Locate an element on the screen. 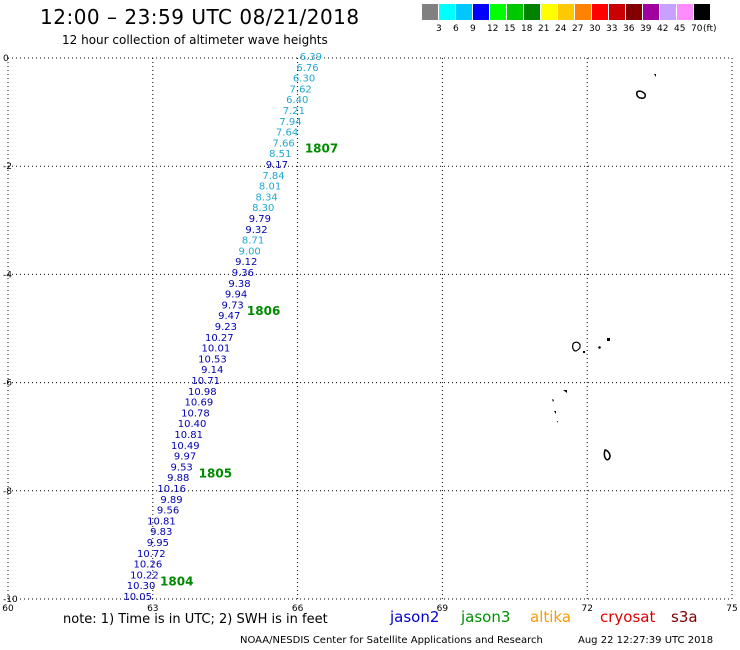 The image size is (740, 650). swh-value: 7.21 is located at coordinates (294, 111).